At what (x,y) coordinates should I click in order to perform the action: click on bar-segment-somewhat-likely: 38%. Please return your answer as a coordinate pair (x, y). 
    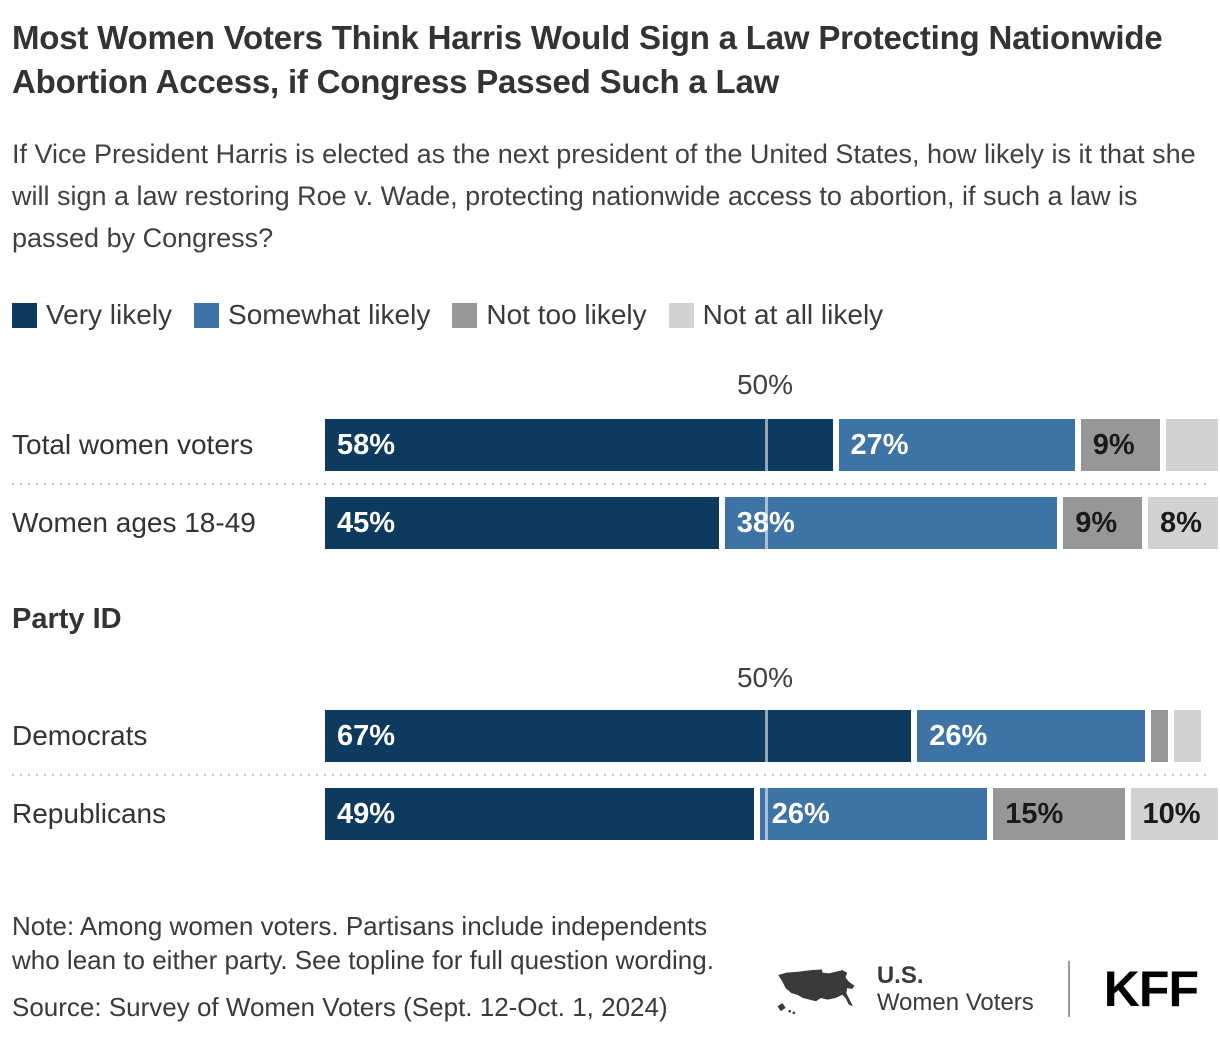
    Looking at the image, I should click on (891, 523).